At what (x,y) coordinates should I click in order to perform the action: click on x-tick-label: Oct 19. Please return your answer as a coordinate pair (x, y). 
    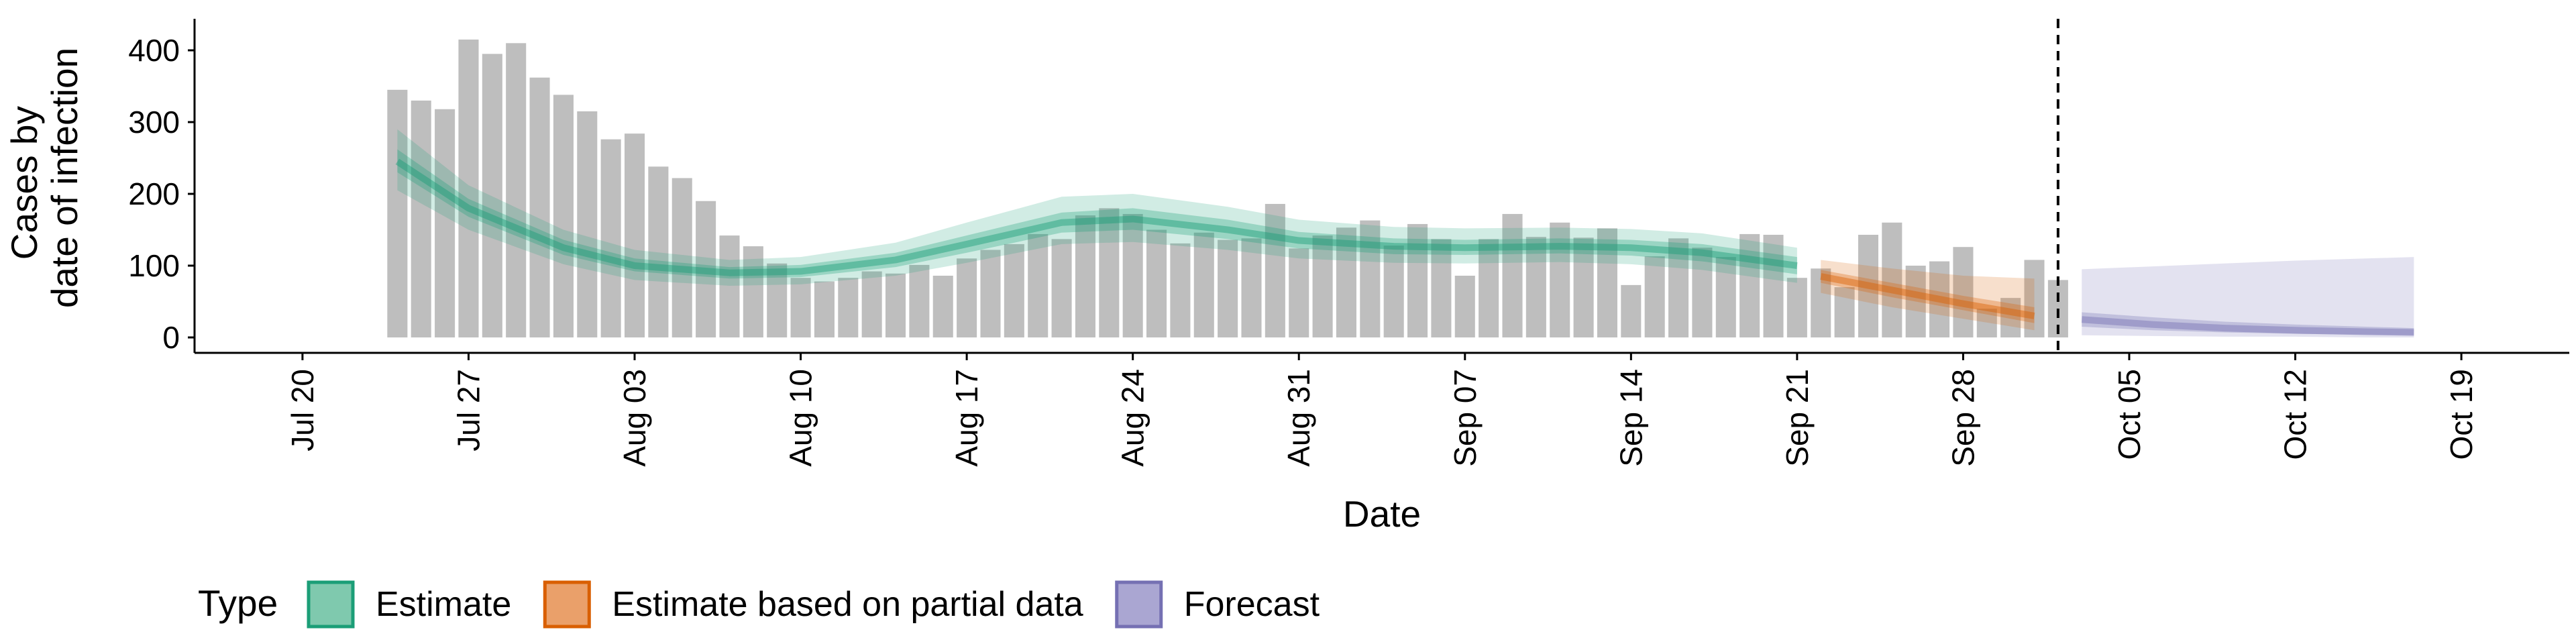
    Looking at the image, I should click on (2461, 414).